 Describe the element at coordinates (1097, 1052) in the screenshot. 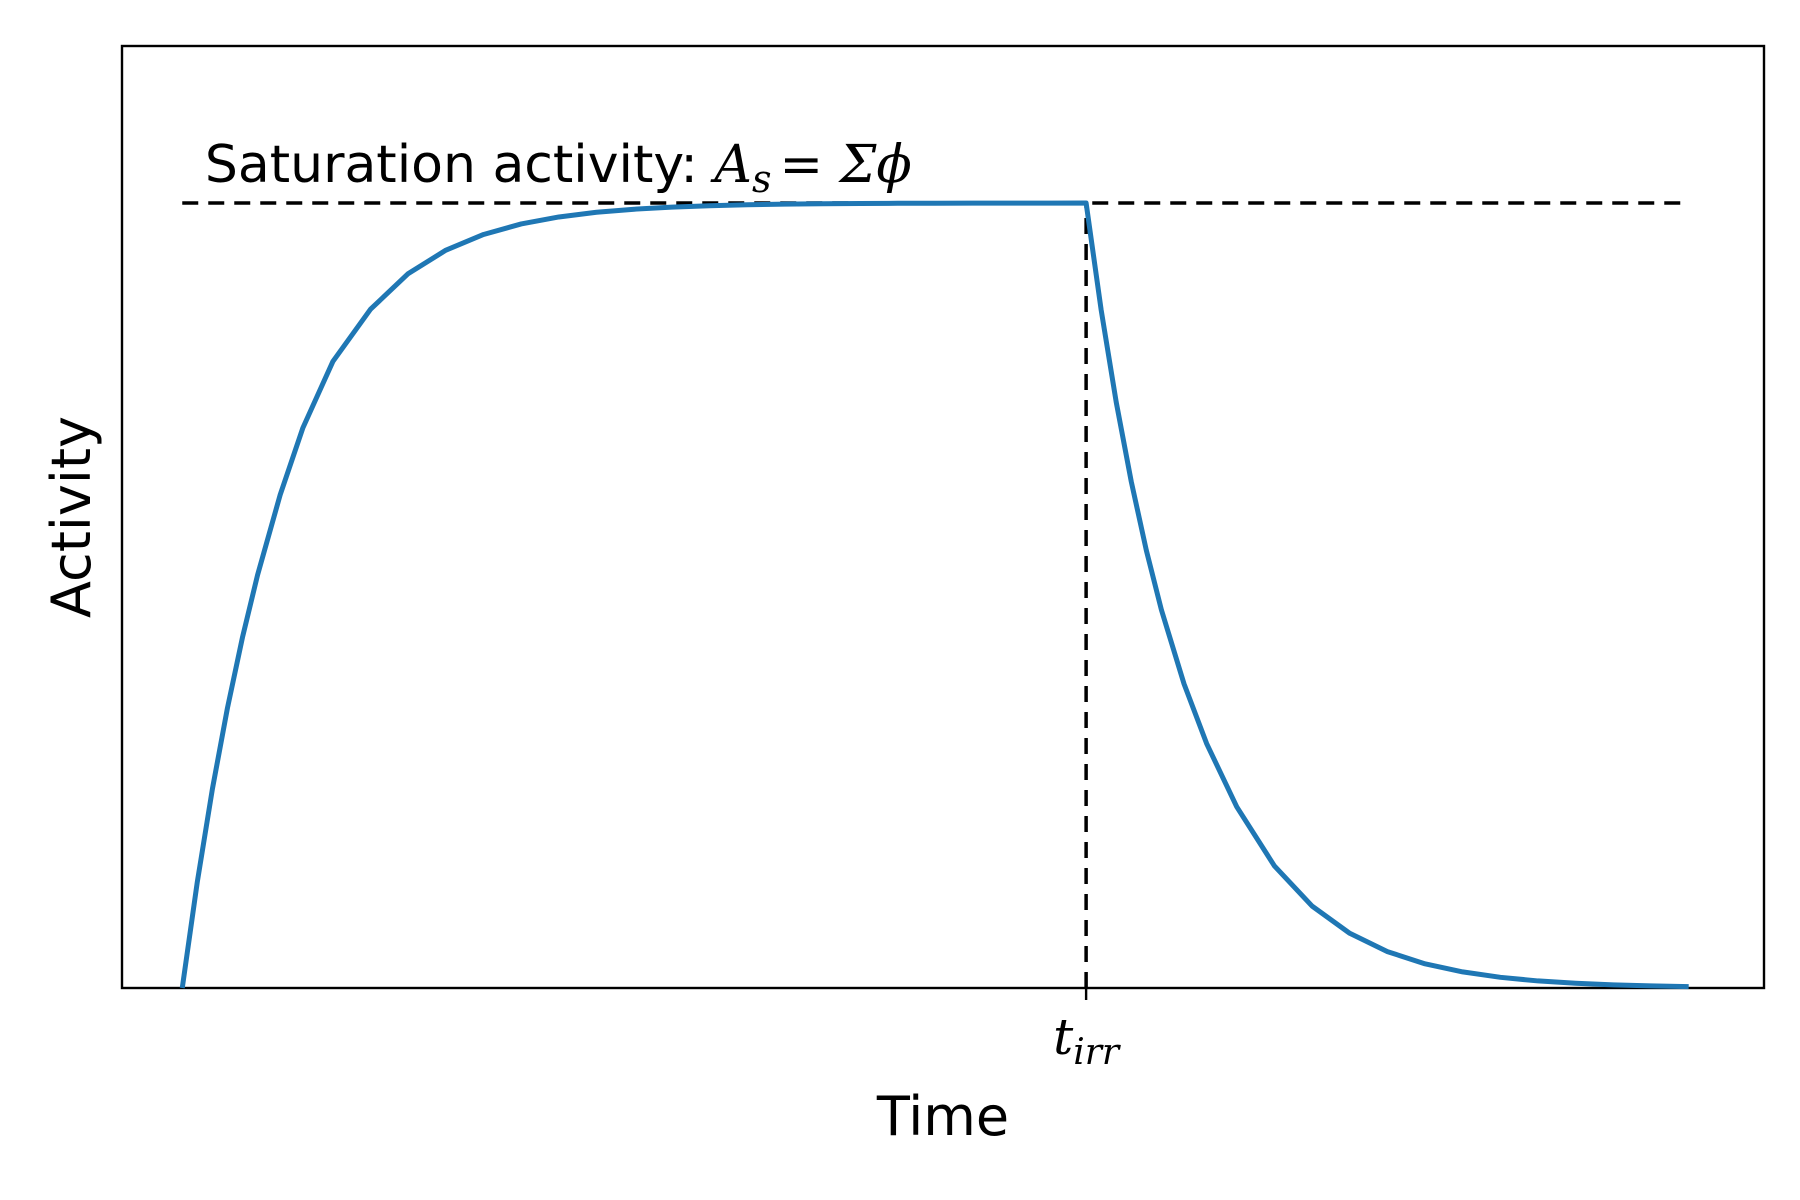

I see `x-tick-label-sub: irr` at that location.